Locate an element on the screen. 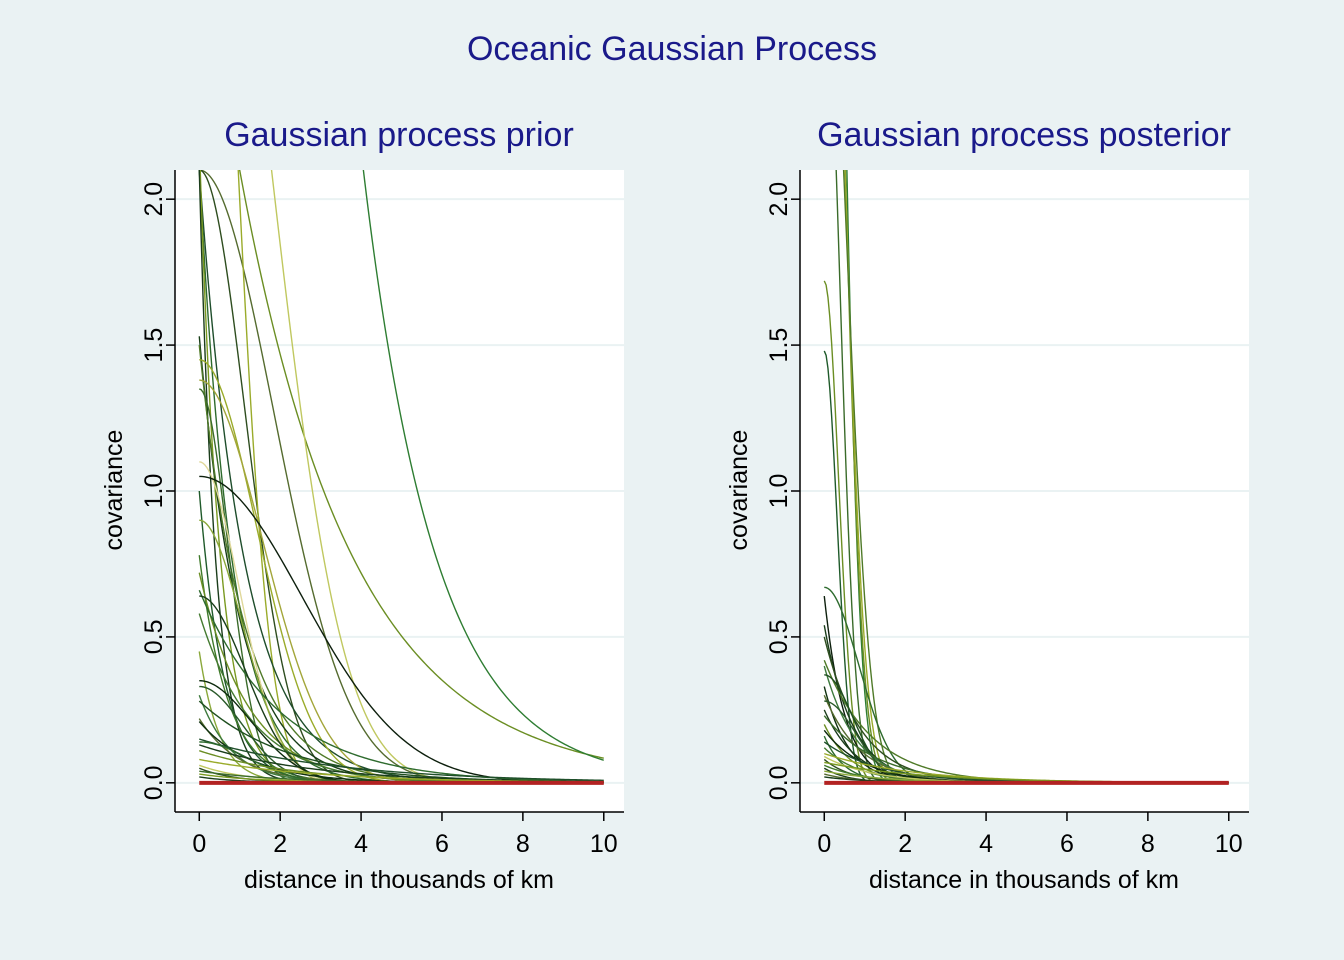 This screenshot has height=960, width=1344. panel-title: Gaussian process posterior is located at coordinates (1024, 135).